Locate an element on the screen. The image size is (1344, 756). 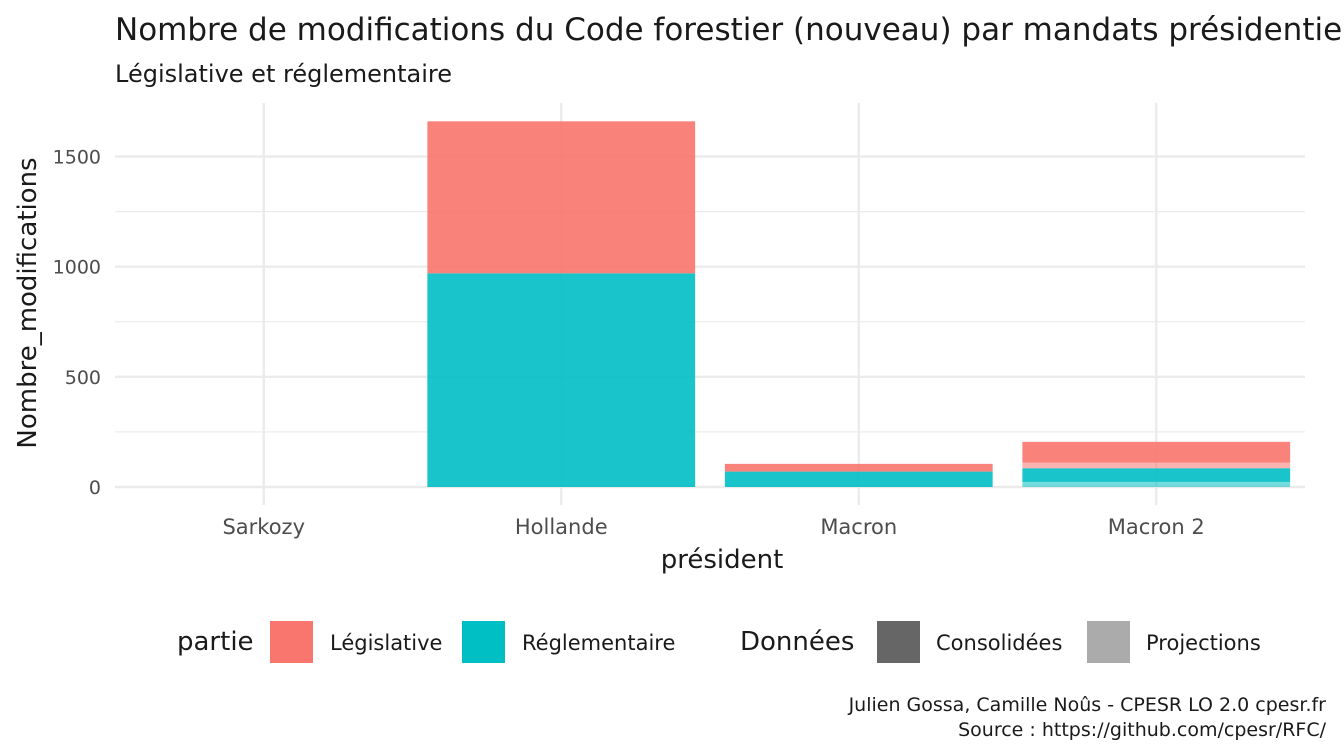
y-tick-label: 500 is located at coordinates (83, 378).